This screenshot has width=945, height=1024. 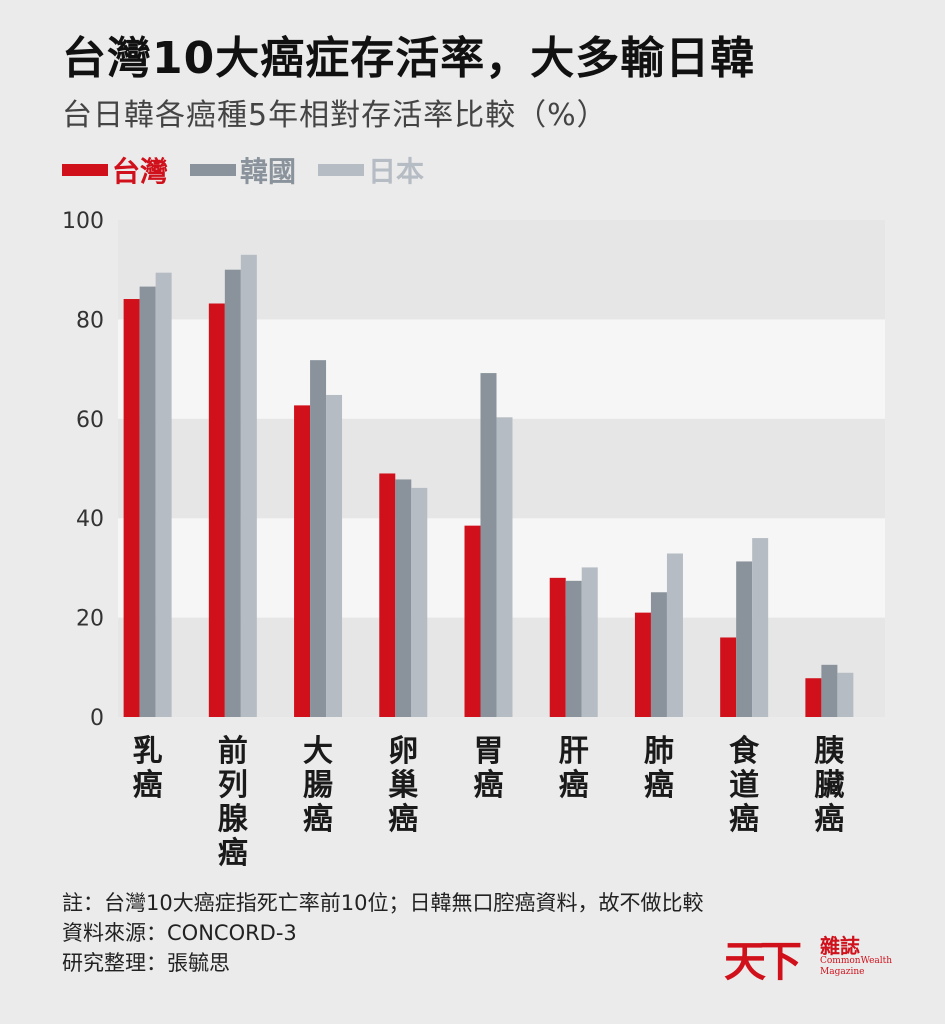 What do you see at coordinates (396, 171) in the screenshot?
I see `legend-label-japan: 日本` at bounding box center [396, 171].